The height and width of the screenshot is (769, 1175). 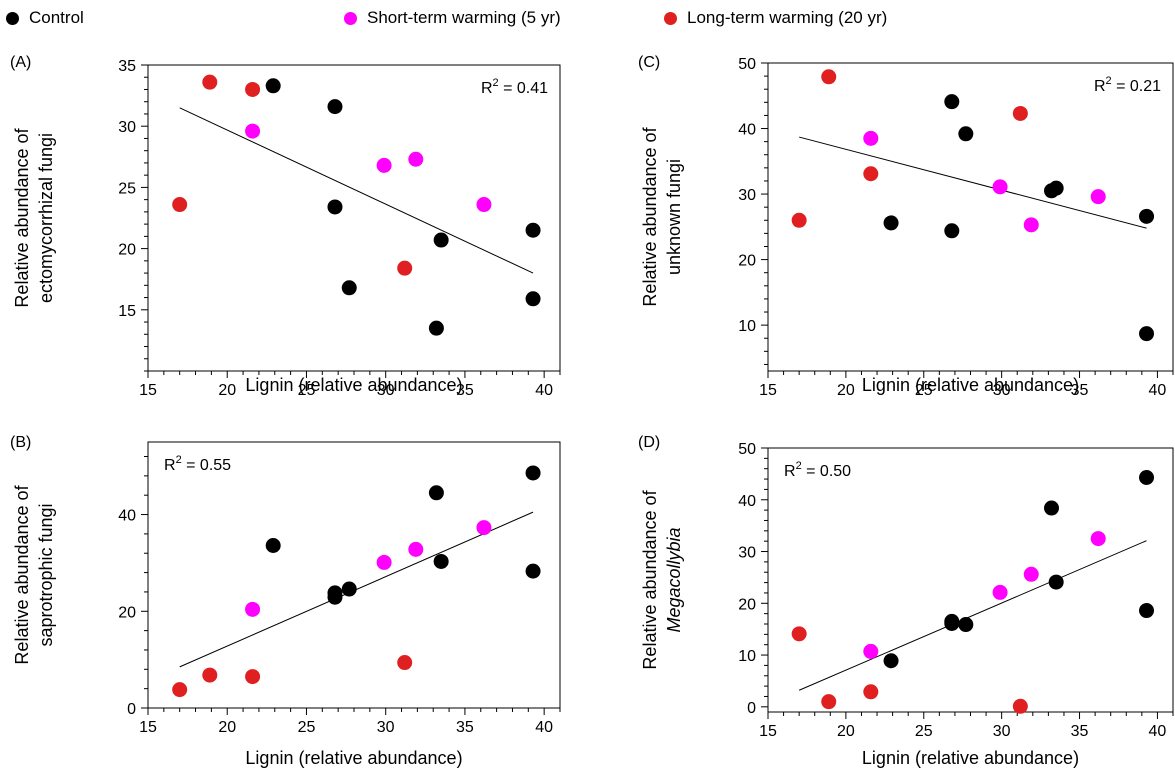 What do you see at coordinates (127, 66) in the screenshot?
I see `y-tick-label: 35` at bounding box center [127, 66].